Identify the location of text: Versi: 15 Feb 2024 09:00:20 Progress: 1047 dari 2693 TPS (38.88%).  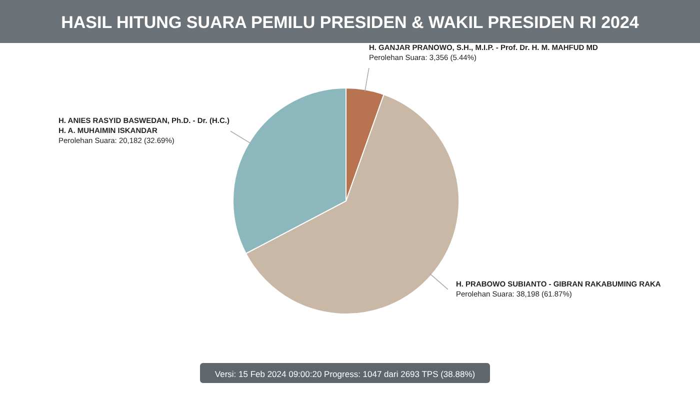
(345, 374).